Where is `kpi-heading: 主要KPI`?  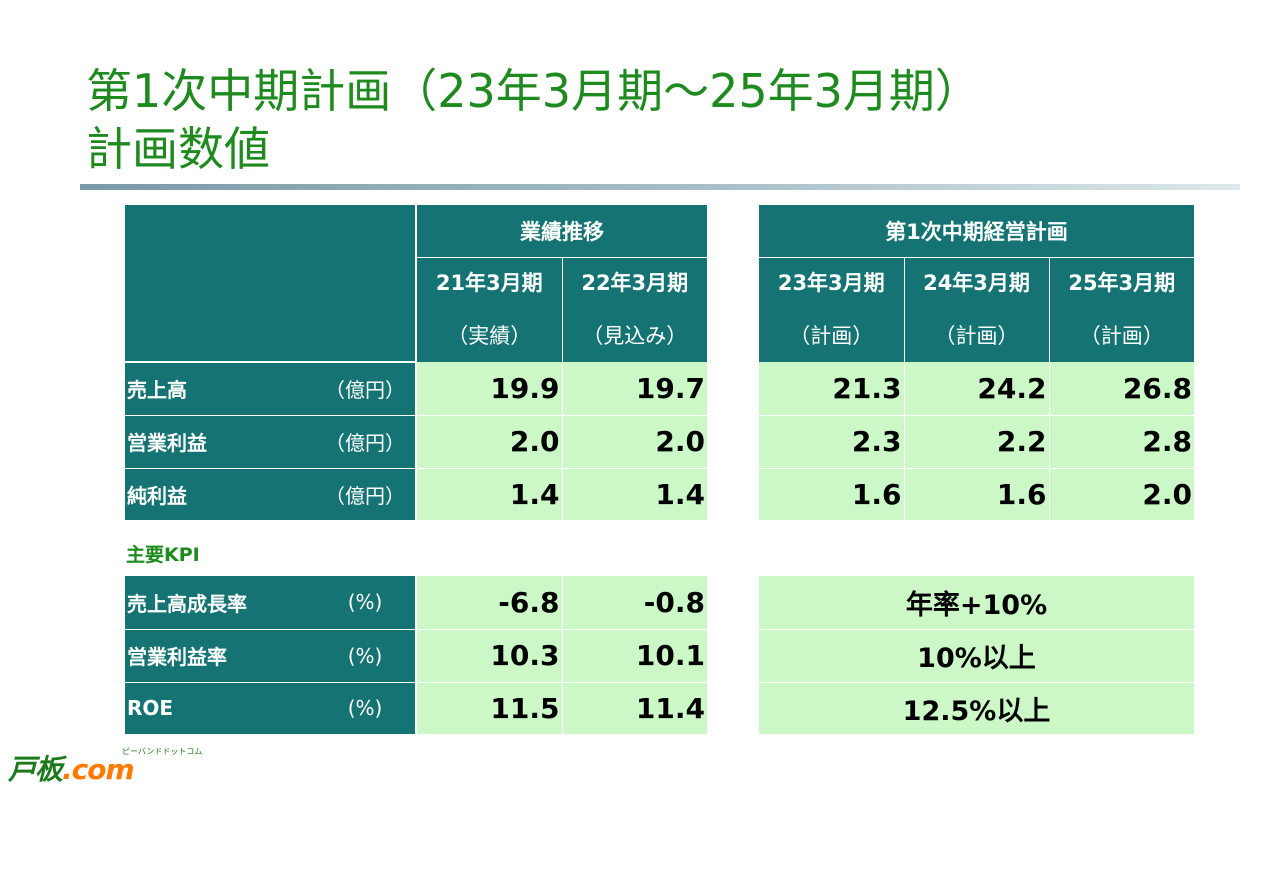 kpi-heading: 主要KPI is located at coordinates (163, 555).